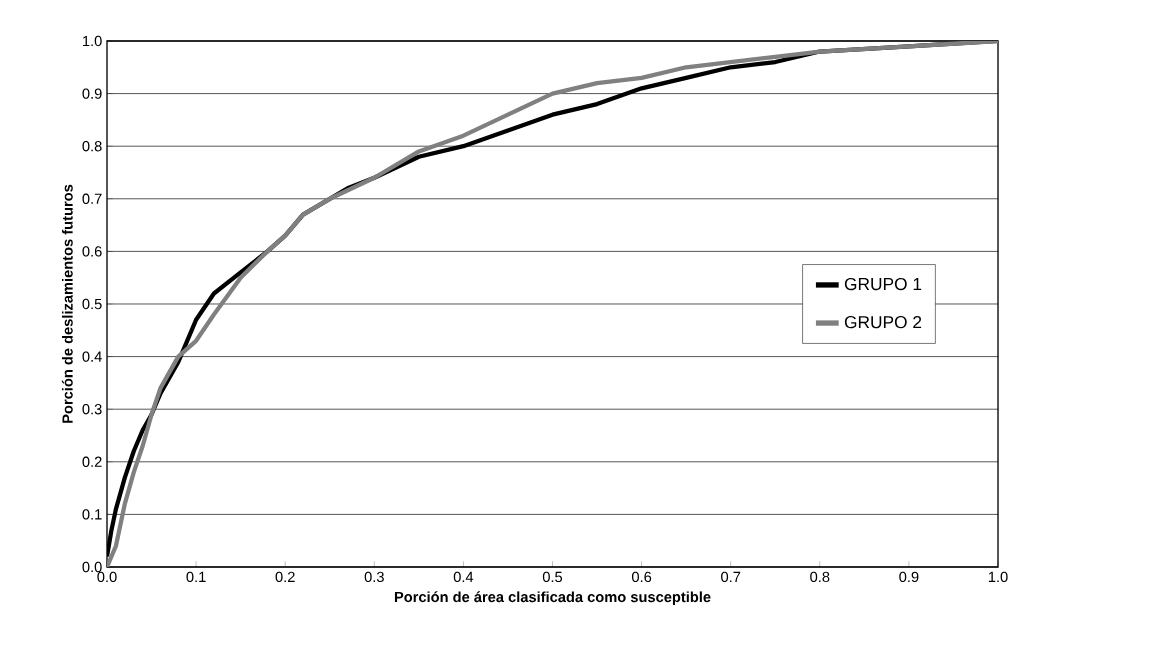 The width and height of the screenshot is (1163, 646). Describe the element at coordinates (92, 356) in the screenshot. I see `y-tick-label: 0.4` at that location.